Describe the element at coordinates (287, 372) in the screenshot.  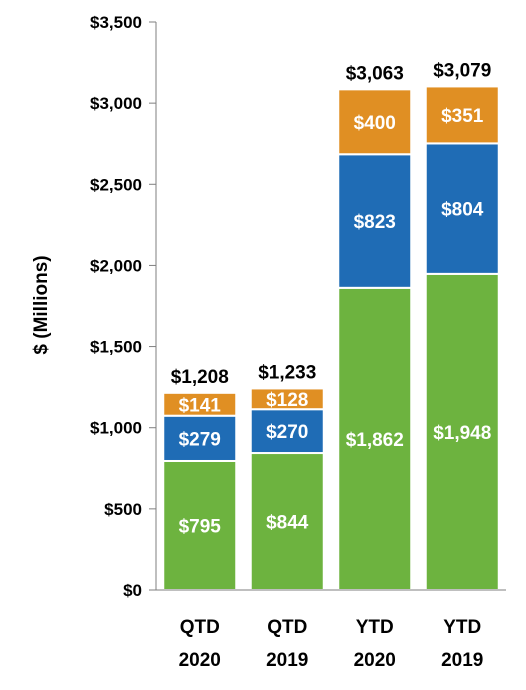
I see `bar-total-label: $1,233` at that location.